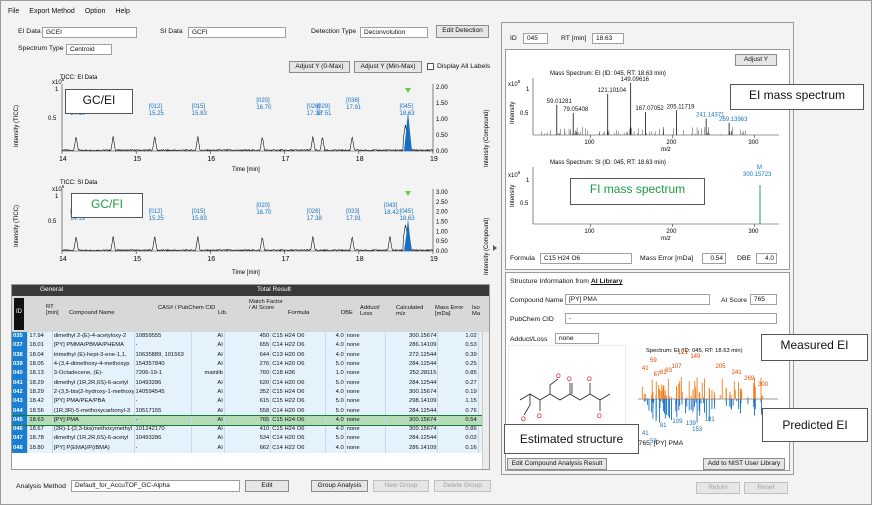 The width and height of the screenshot is (872, 505). I want to click on display-all-labels-checkbox, so click(430, 66).